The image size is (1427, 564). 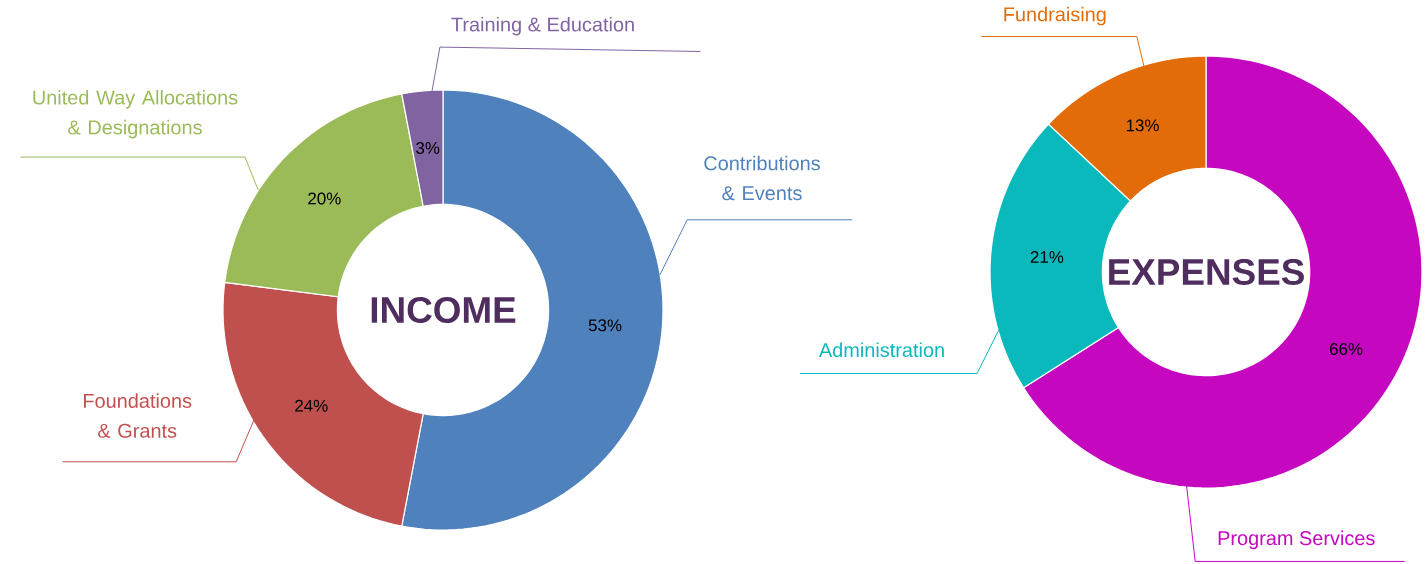 I want to click on slice-label: United Way Allocations & Designations, so click(x=135, y=114).